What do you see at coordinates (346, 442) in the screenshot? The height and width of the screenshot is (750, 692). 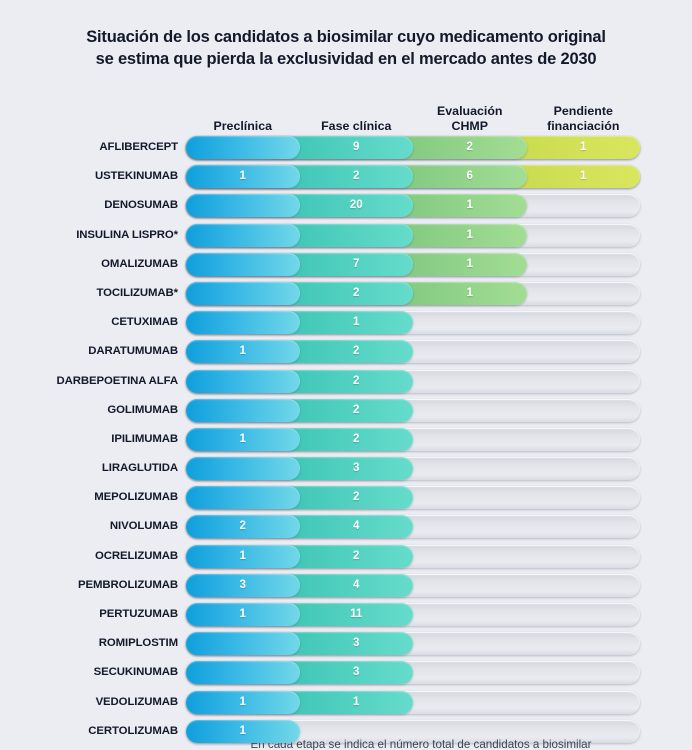 I see `bar-row: IPILIMUMAB 2 1` at bounding box center [346, 442].